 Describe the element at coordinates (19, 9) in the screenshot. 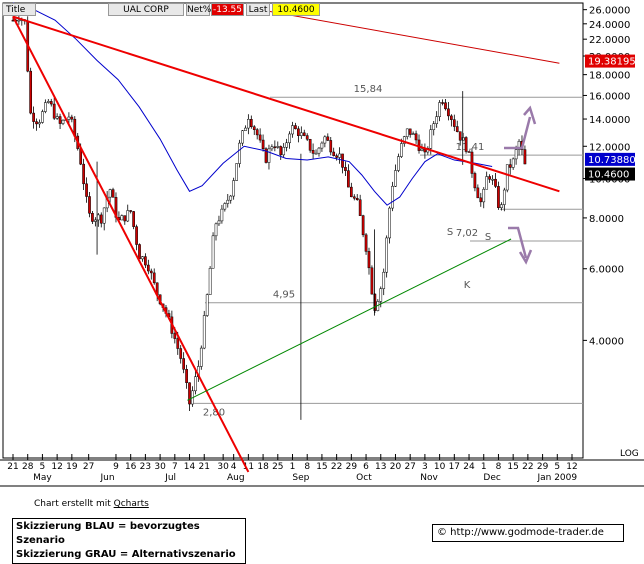

I see `title-label: Title` at that location.